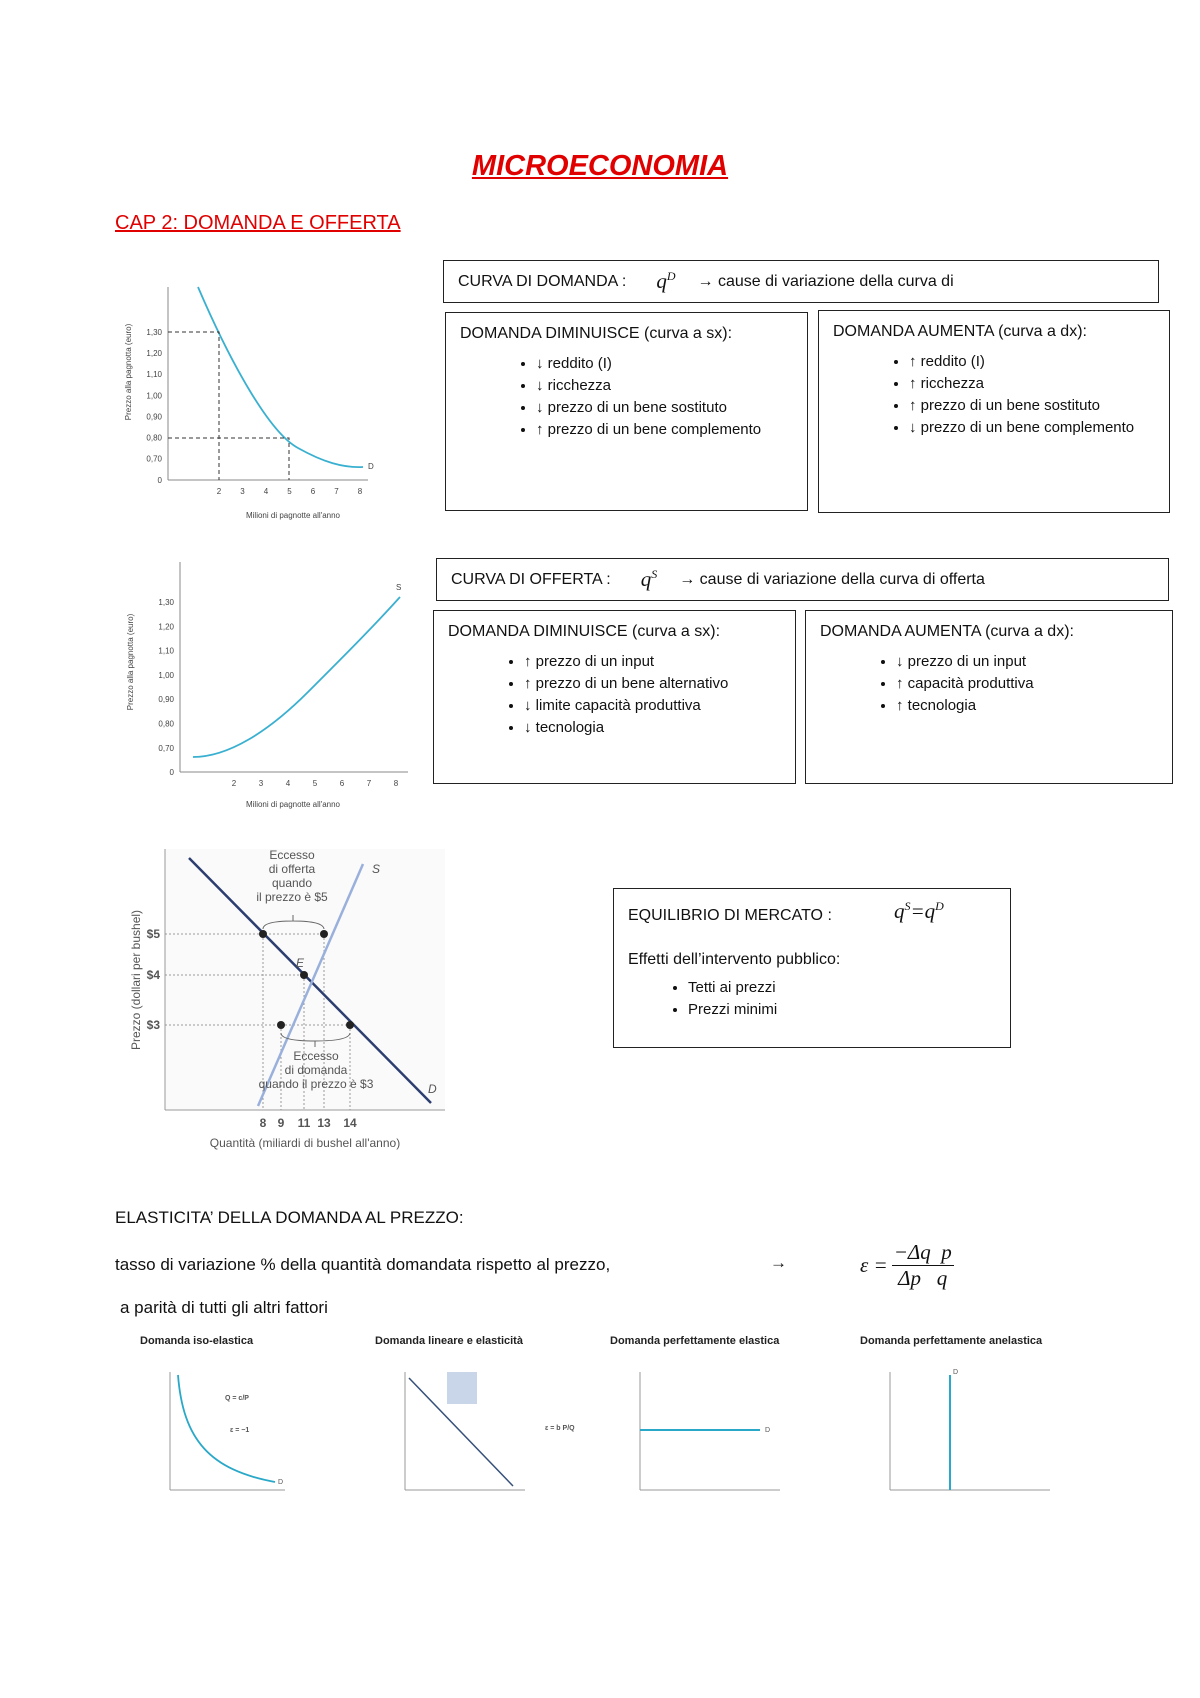 The height and width of the screenshot is (1698, 1200). What do you see at coordinates (316, 1070) in the screenshot?
I see `annotation: di domanda` at bounding box center [316, 1070].